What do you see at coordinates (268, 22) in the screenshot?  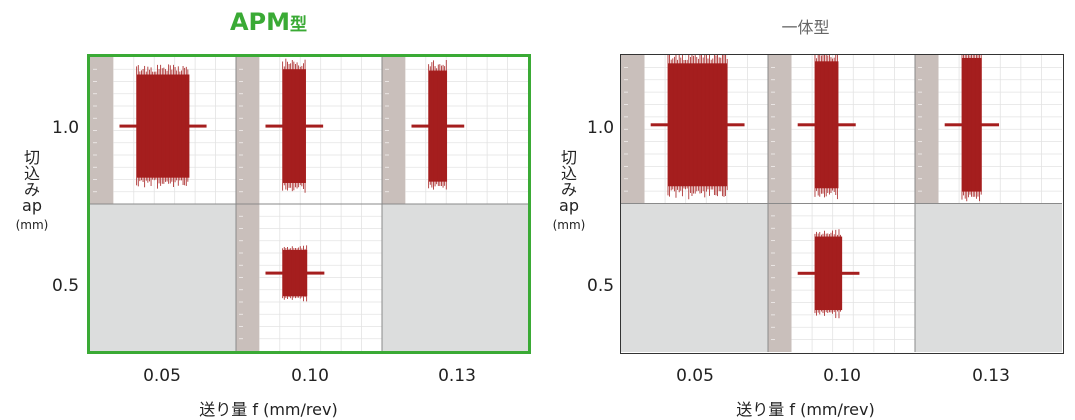 I see `chart-title-apm: APM型` at bounding box center [268, 22].